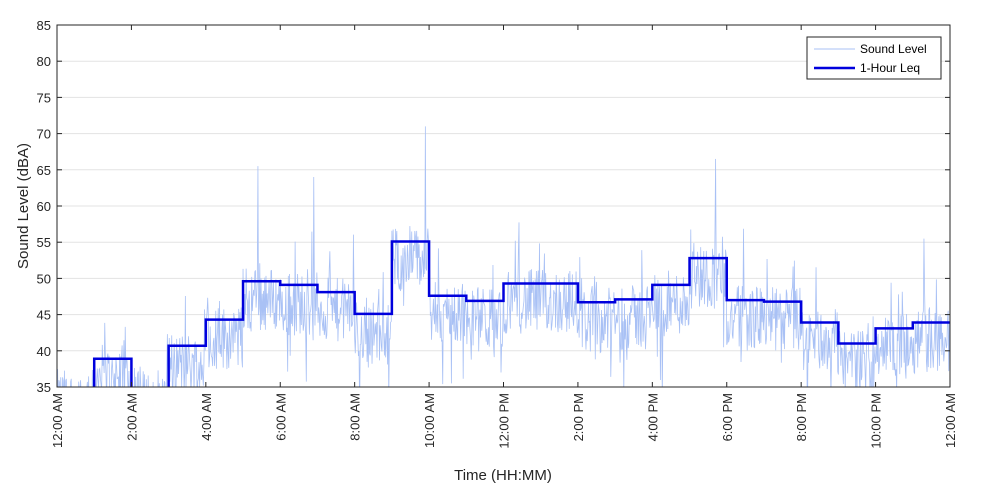 The height and width of the screenshot is (500, 1000). What do you see at coordinates (44, 170) in the screenshot?
I see `y-tick-label: 65` at bounding box center [44, 170].